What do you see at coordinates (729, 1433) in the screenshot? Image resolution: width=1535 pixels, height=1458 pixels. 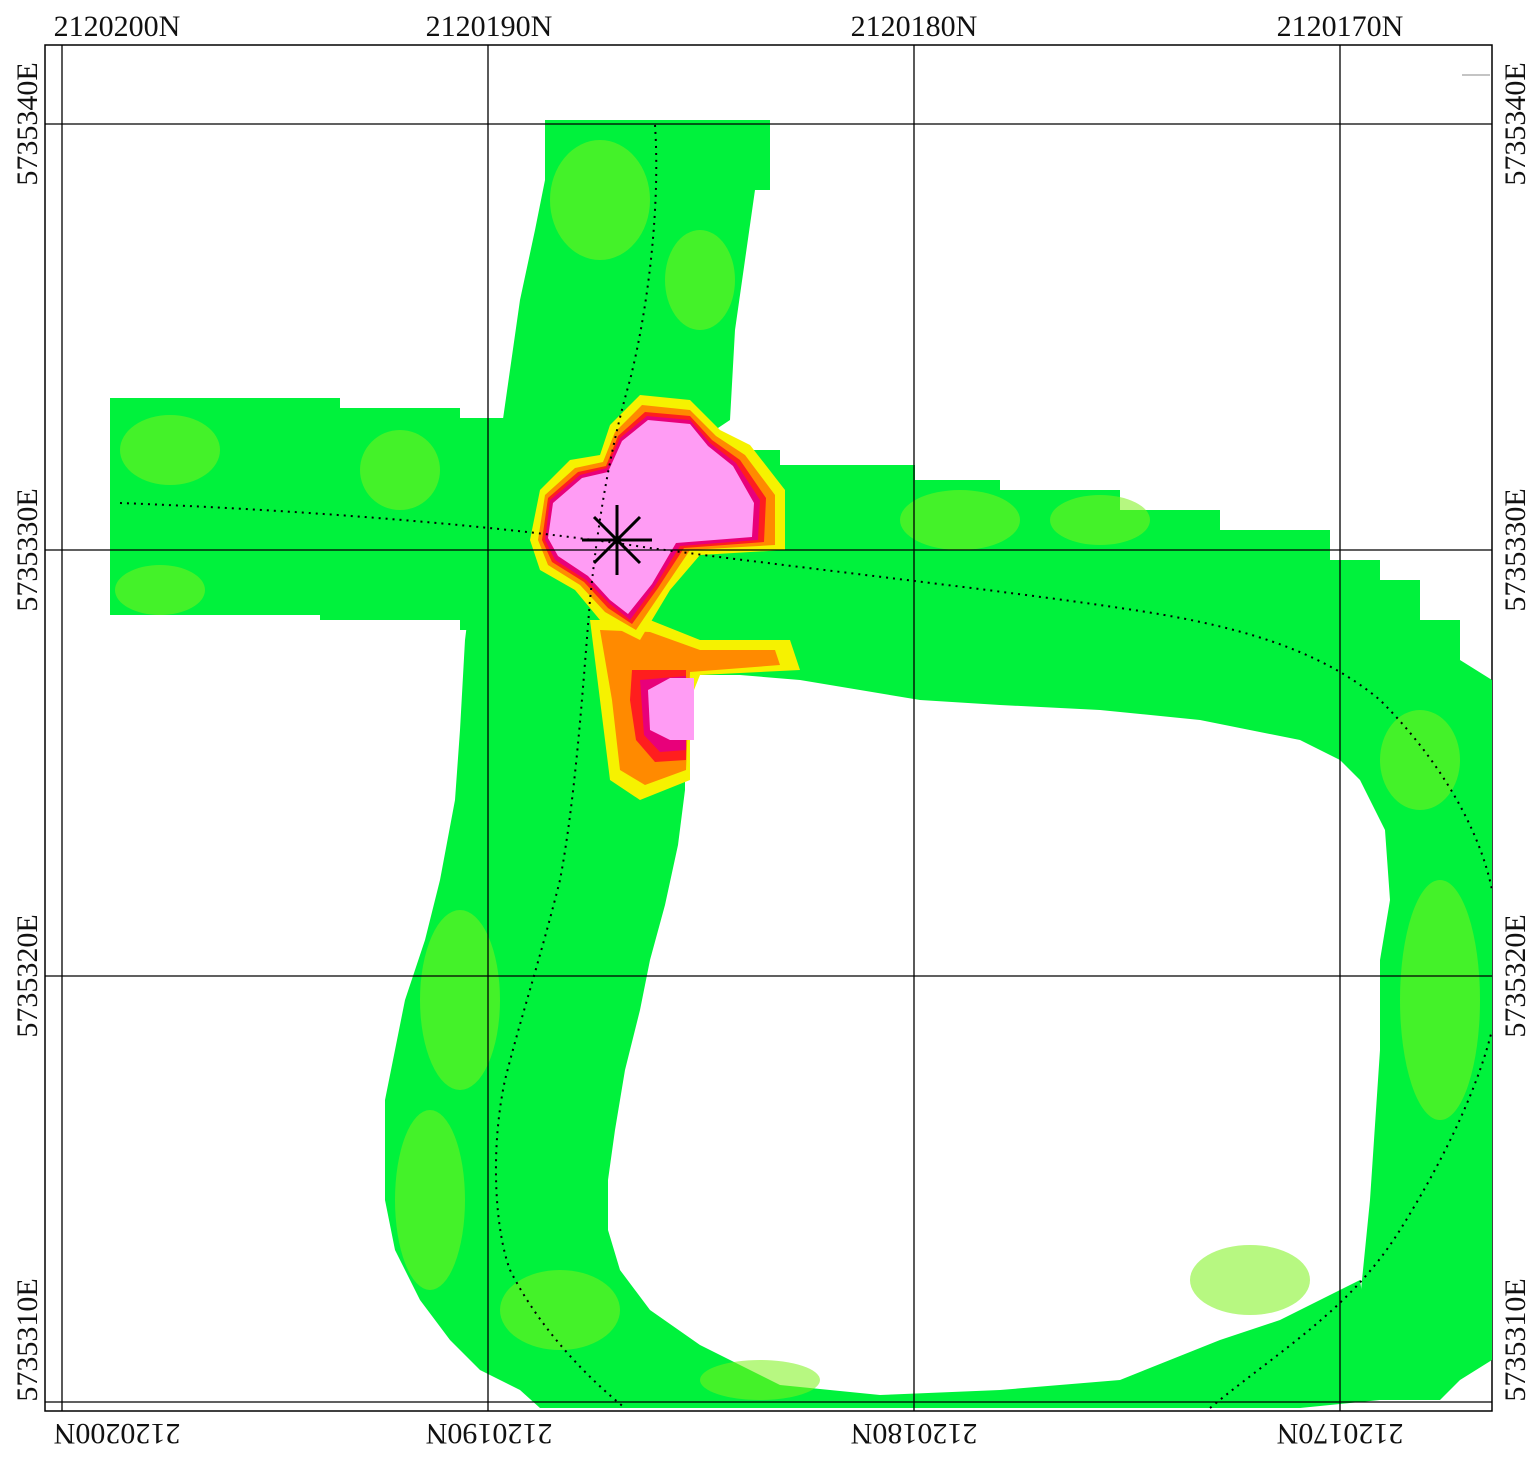 I see `northing-labels-bottom: 2120200N 2120190N 2120180N 2120170N` at bounding box center [729, 1433].